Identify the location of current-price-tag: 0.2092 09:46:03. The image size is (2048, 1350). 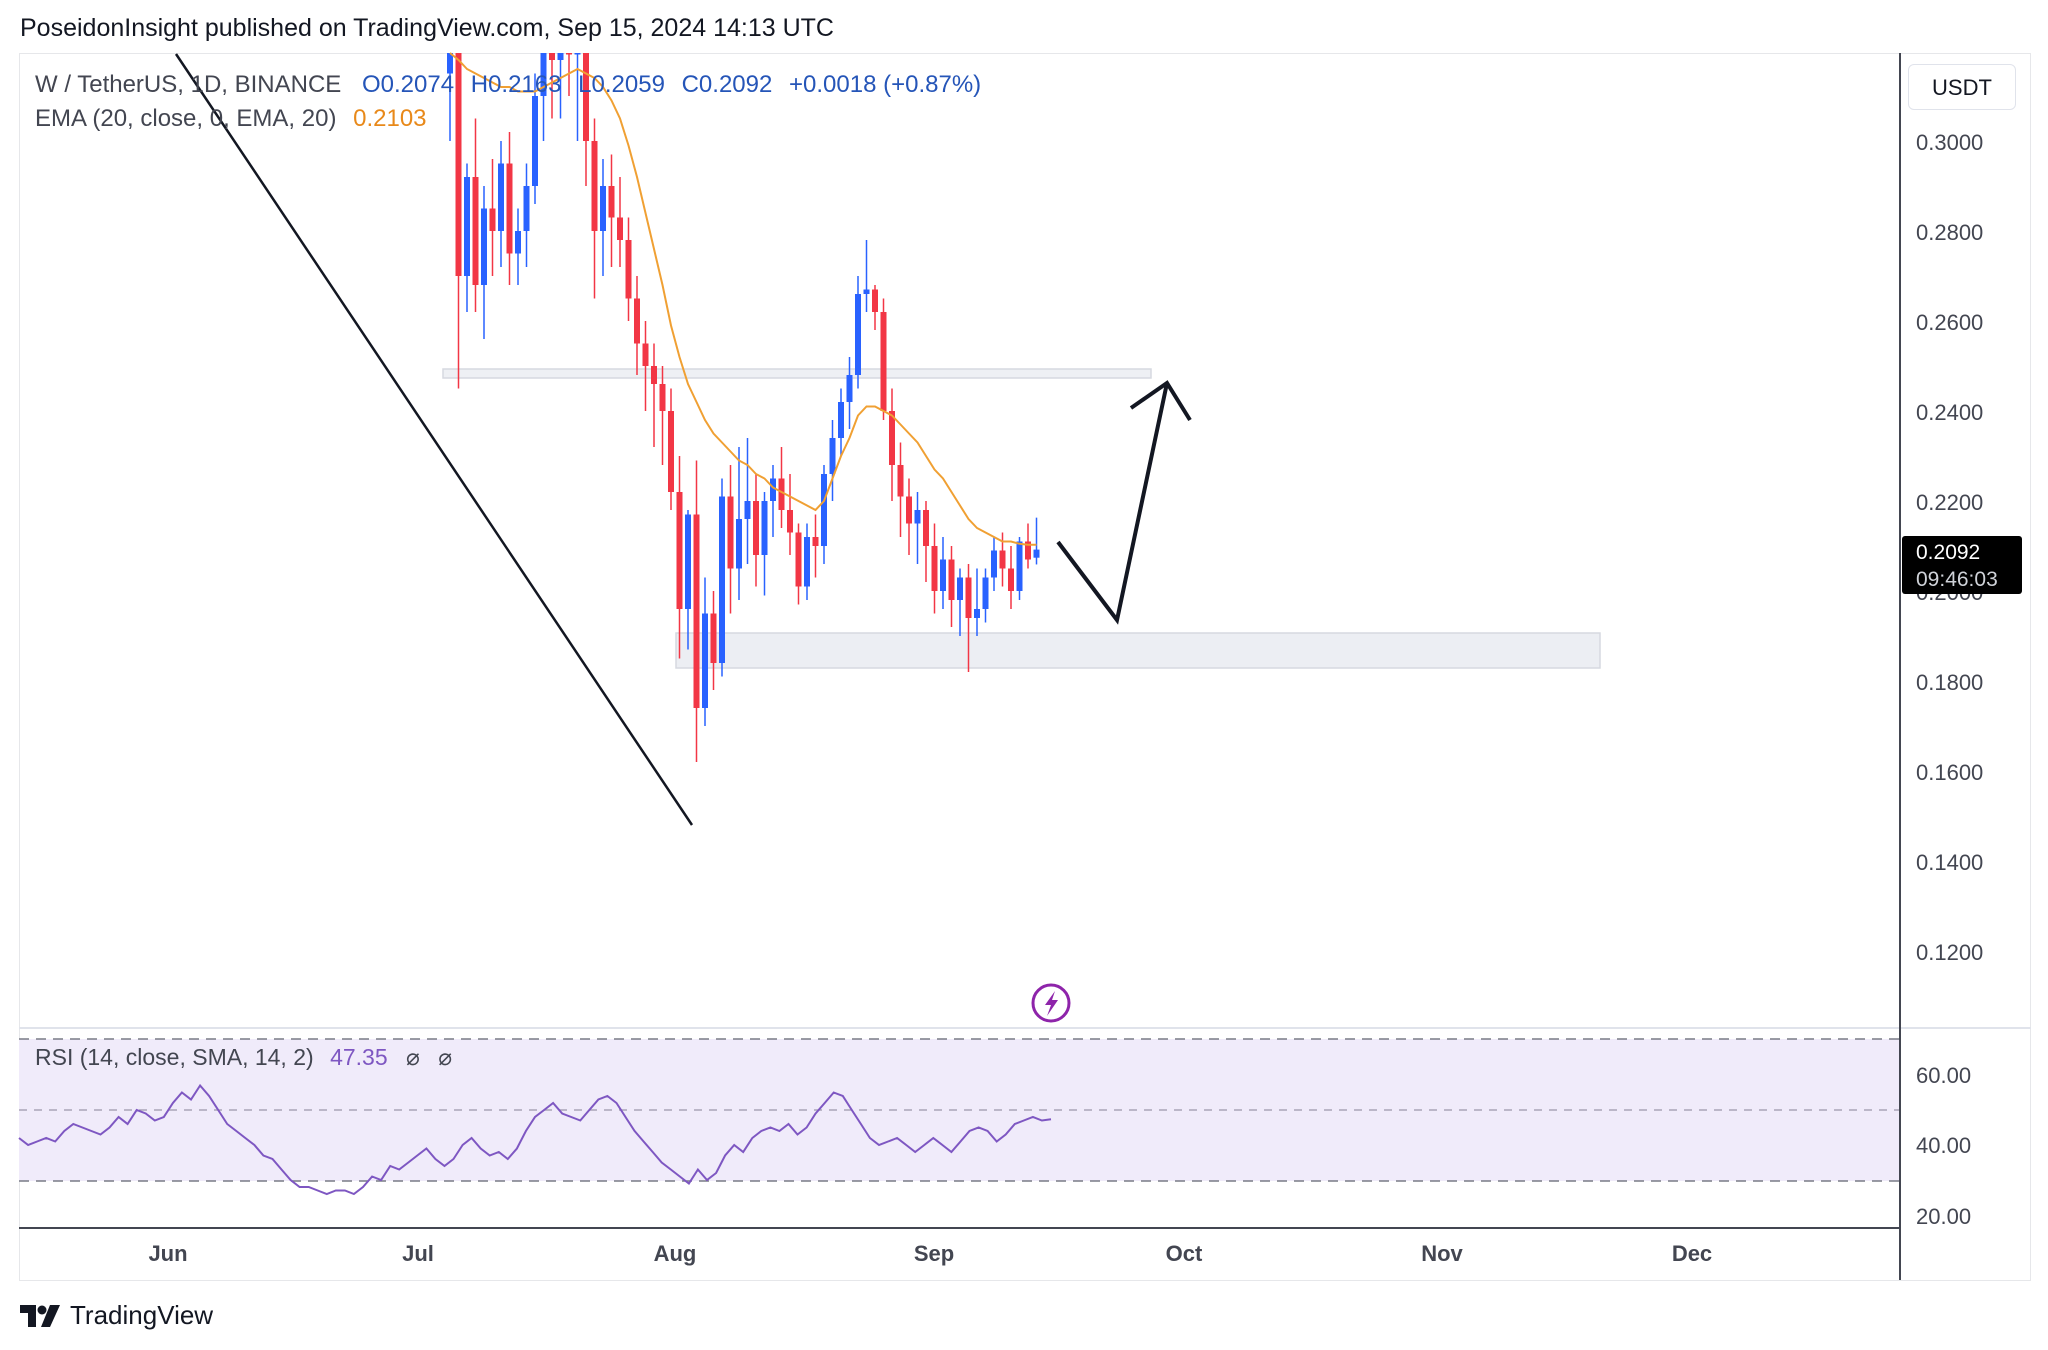
(1962, 565).